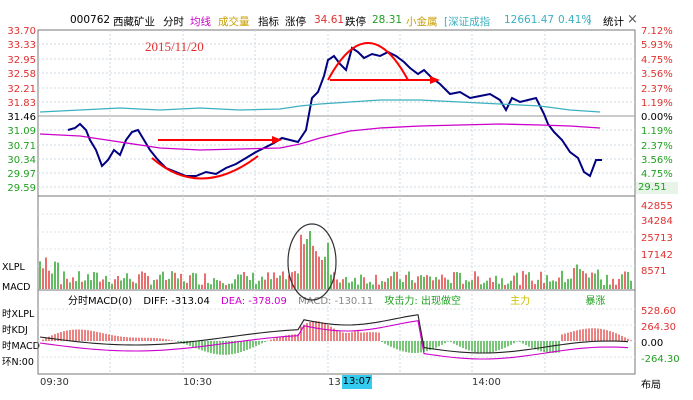  I want to click on time-tick: 10:30, so click(197, 382).